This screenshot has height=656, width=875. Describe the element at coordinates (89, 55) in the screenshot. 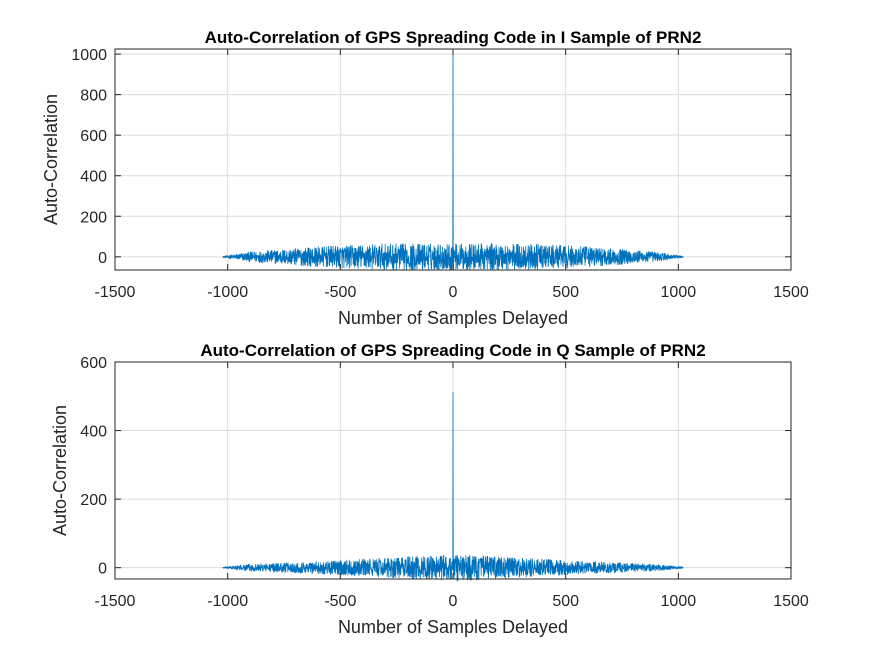

I see `y-tick-label-5: 1000` at that location.